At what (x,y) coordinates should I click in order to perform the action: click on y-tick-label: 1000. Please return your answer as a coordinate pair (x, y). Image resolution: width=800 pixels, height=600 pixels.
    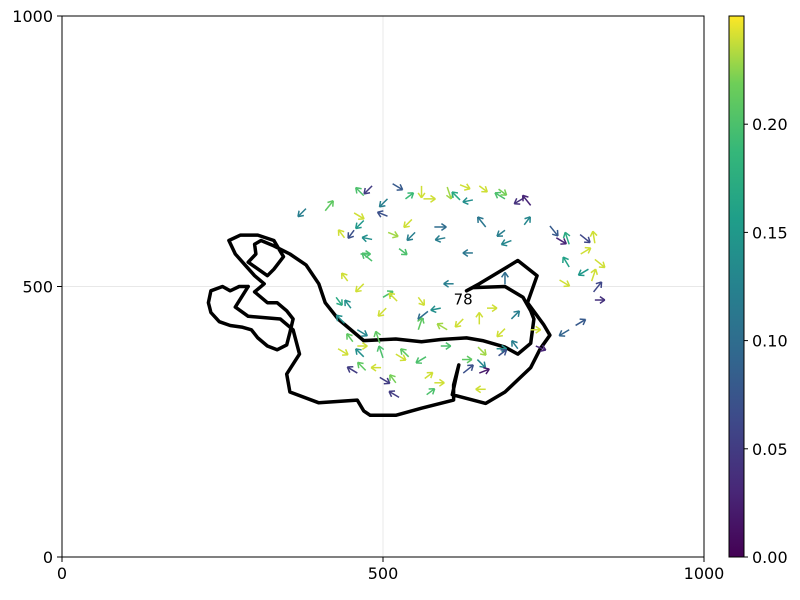
    Looking at the image, I should click on (32, 16).